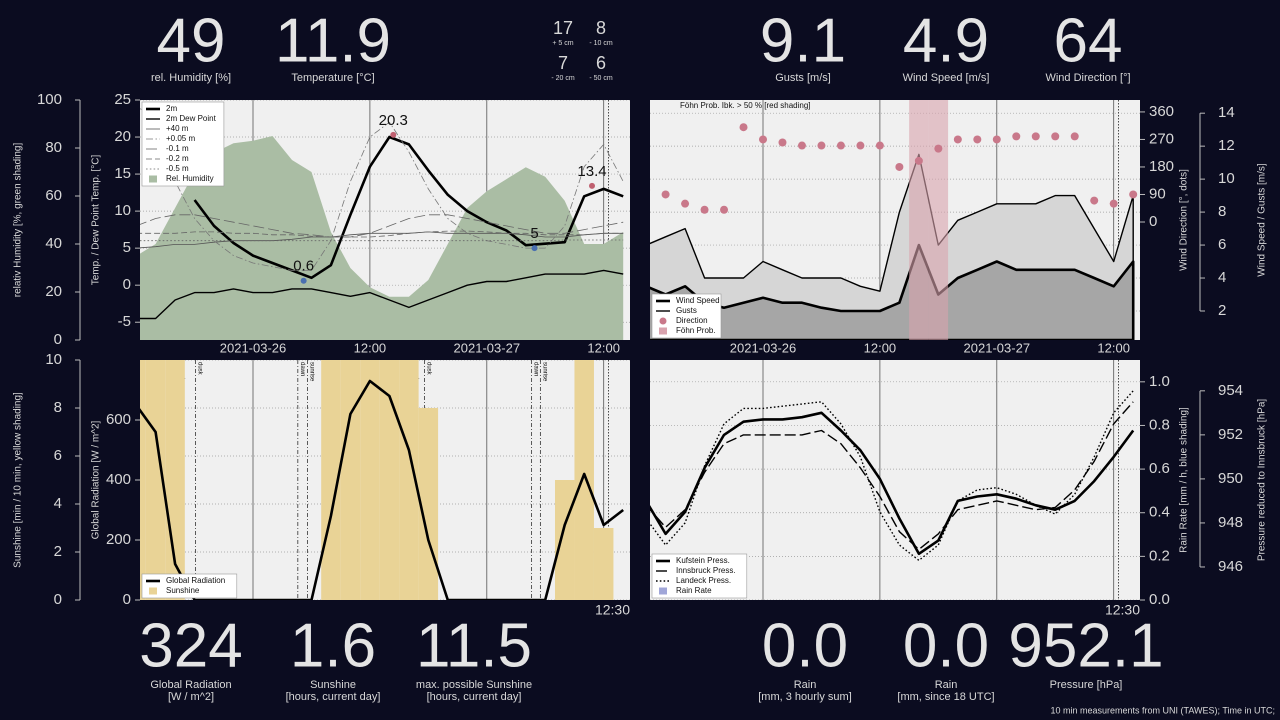  What do you see at coordinates (96, 220) in the screenshot?
I see `axis-title: Temp. / Dew Point Temp. [°C]` at bounding box center [96, 220].